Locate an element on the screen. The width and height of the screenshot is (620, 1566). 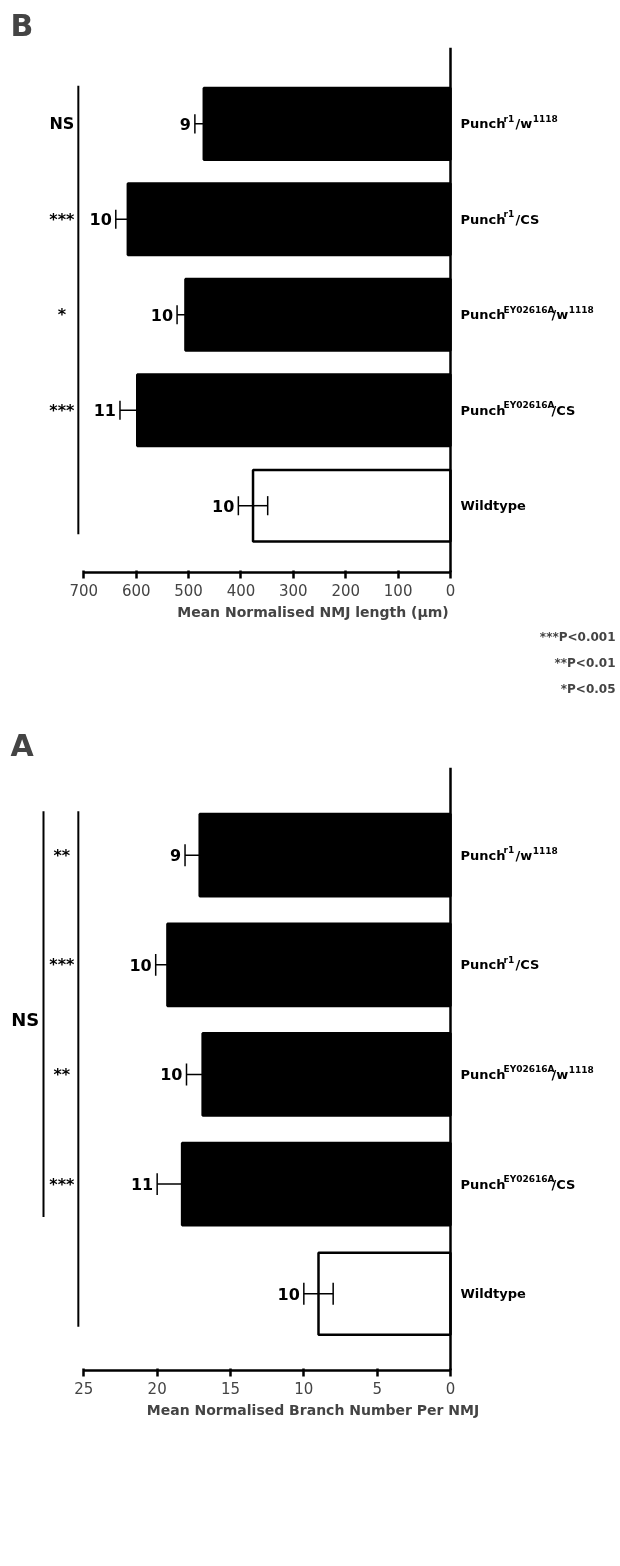
x-tick-label: 5 is located at coordinates (377, 1388).